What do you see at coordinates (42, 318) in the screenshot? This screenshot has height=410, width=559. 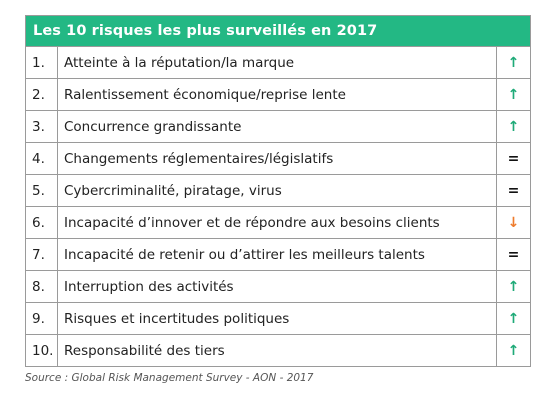 I see `rank-number: 9.` at bounding box center [42, 318].